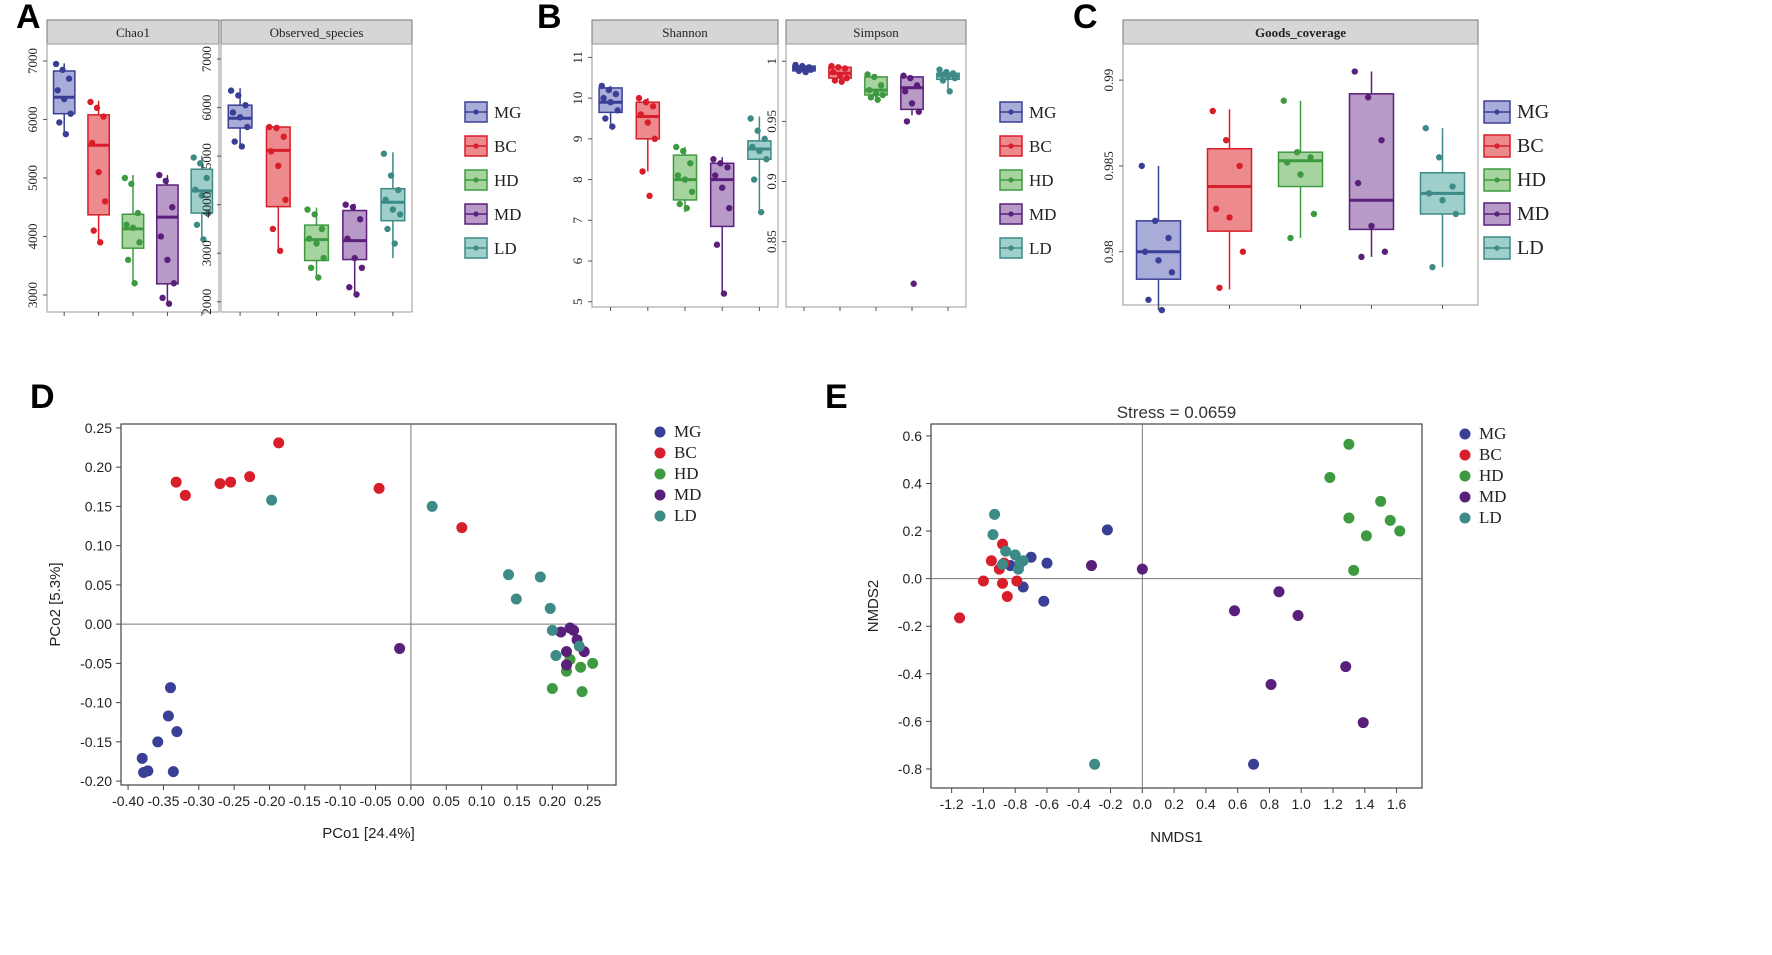 The height and width of the screenshot is (955, 1772). What do you see at coordinates (1533, 112) in the screenshot?
I see `legend-label: MG` at bounding box center [1533, 112].